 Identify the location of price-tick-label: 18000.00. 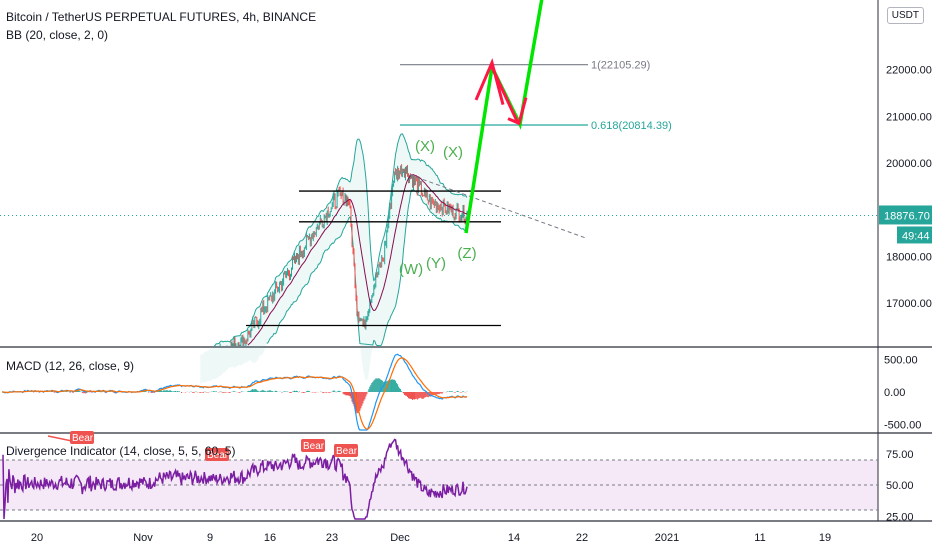
(909, 257).